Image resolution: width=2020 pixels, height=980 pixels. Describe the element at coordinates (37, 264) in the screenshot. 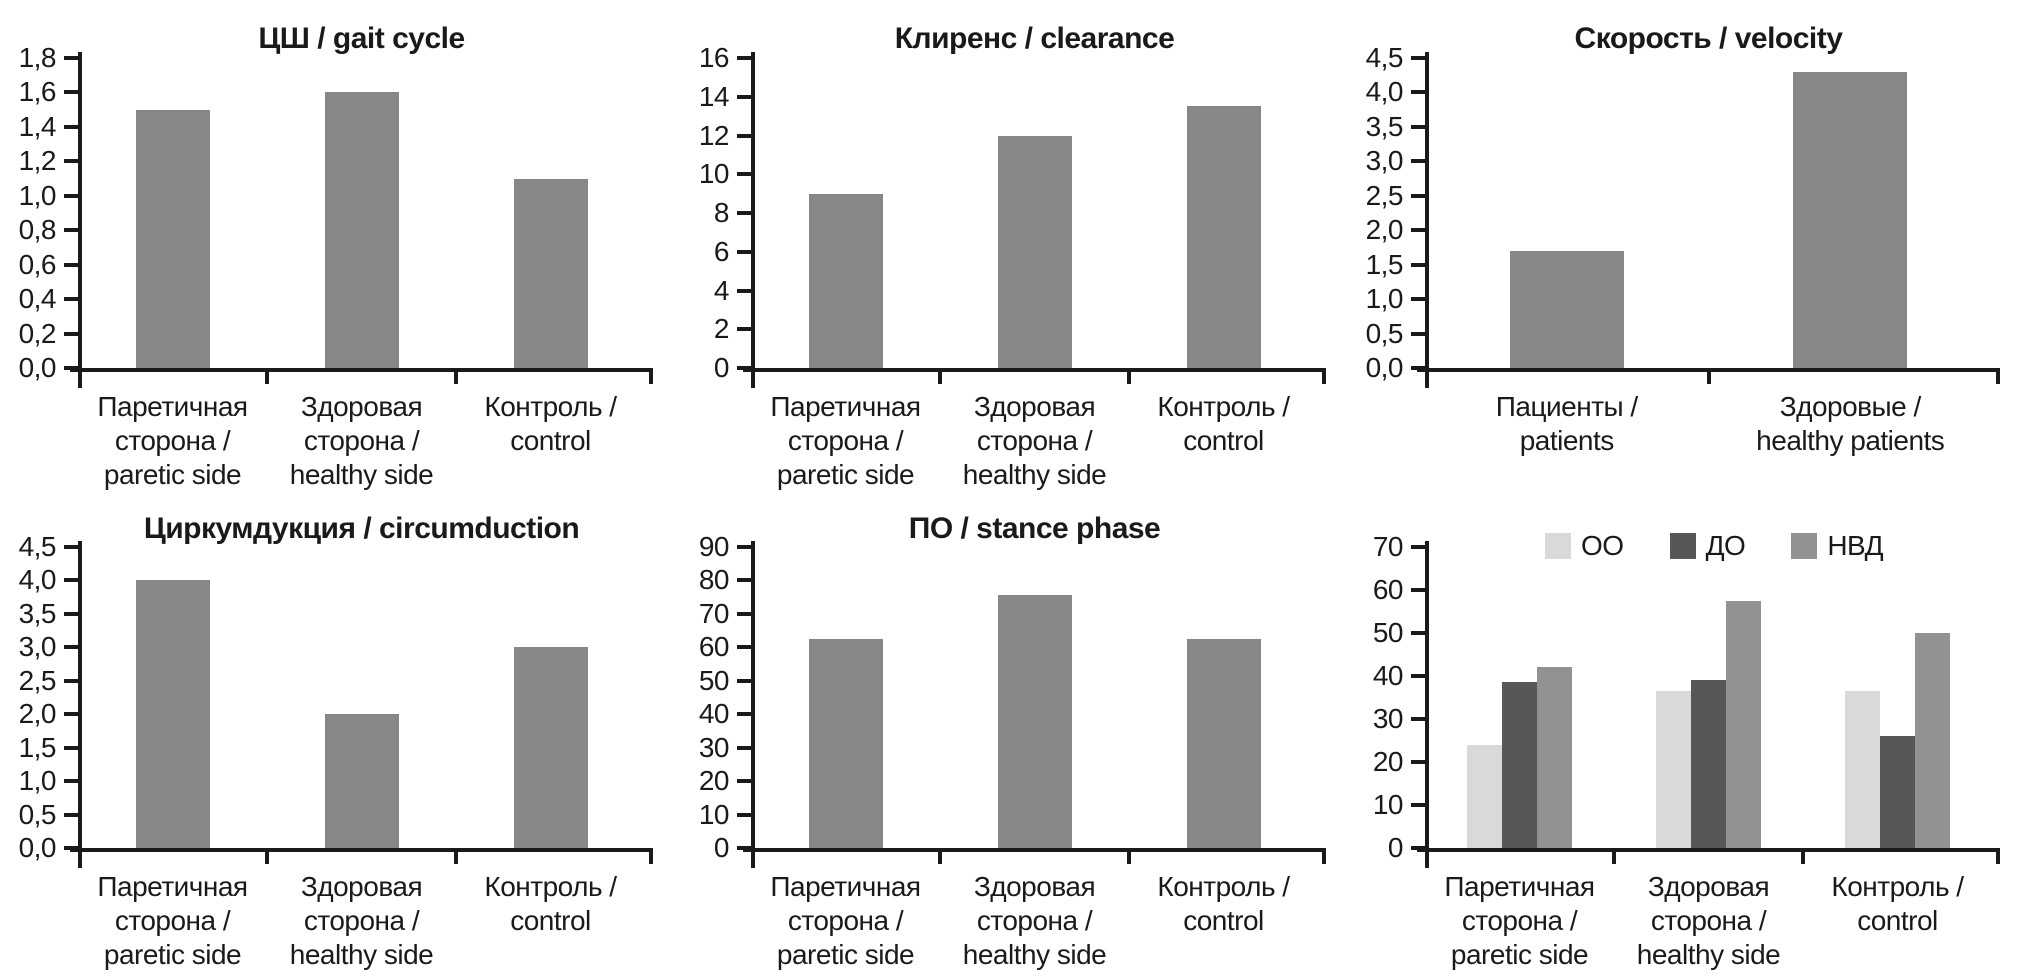

I see `y-tick-label: 0,6` at that location.